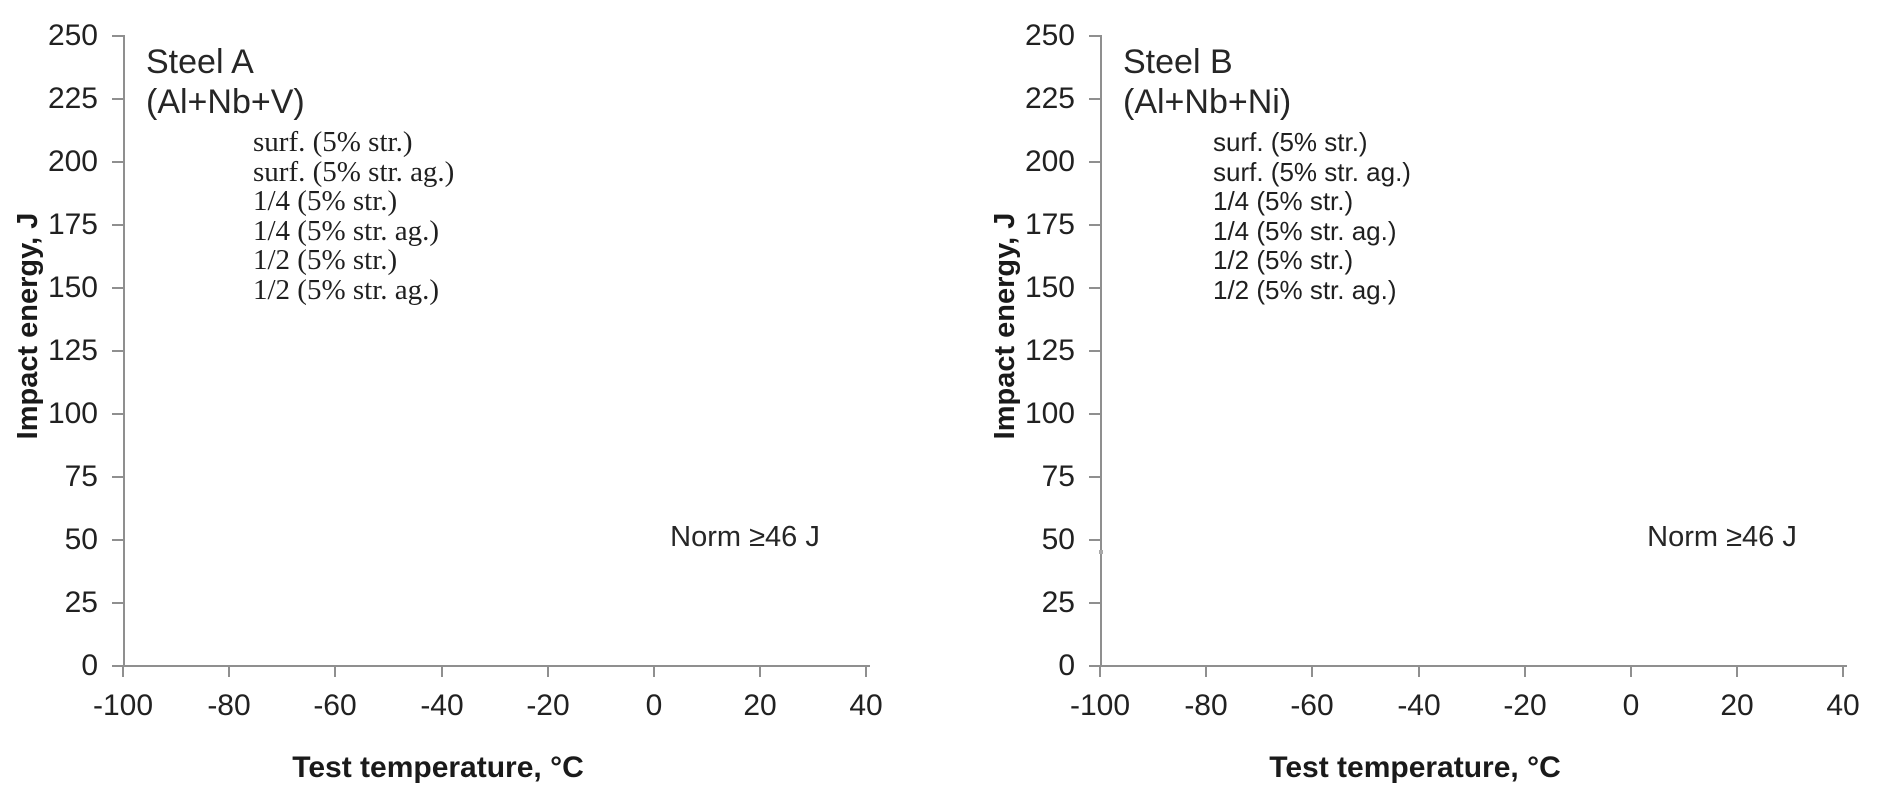 This screenshot has width=1889, height=805. I want to click on x-tick-label: -20, so click(1525, 705).